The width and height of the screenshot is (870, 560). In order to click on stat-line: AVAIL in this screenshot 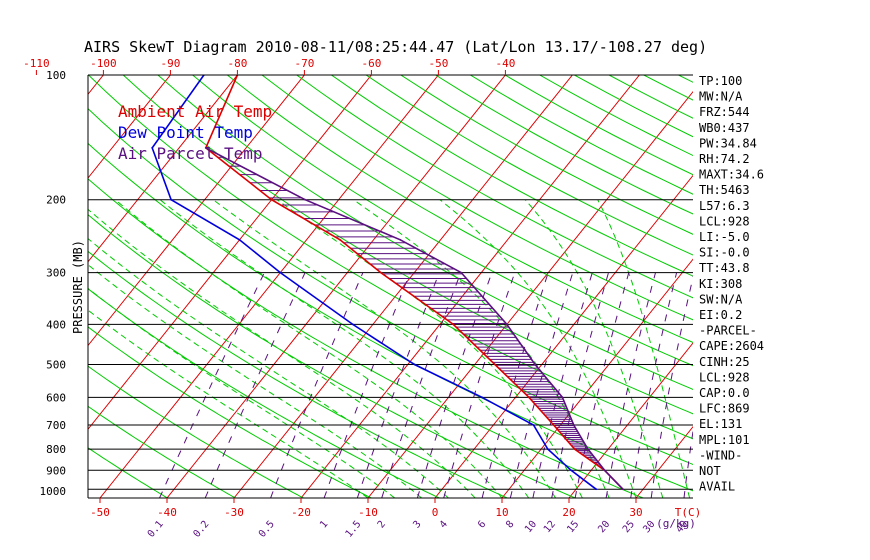, I will do `click(717, 487)`.